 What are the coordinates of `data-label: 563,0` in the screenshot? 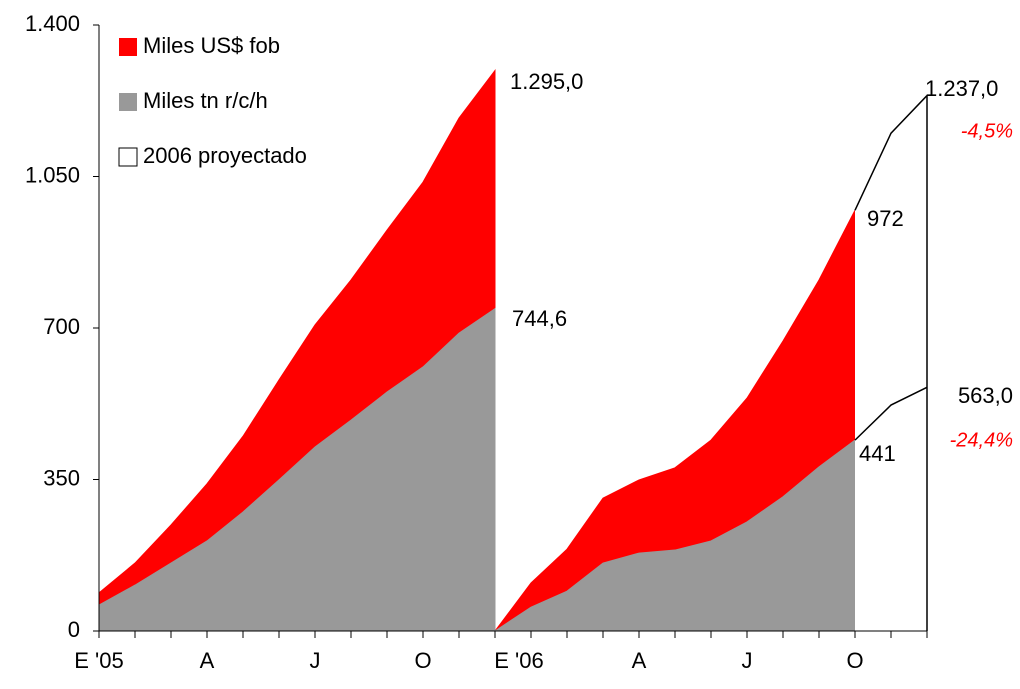 It's located at (985, 395).